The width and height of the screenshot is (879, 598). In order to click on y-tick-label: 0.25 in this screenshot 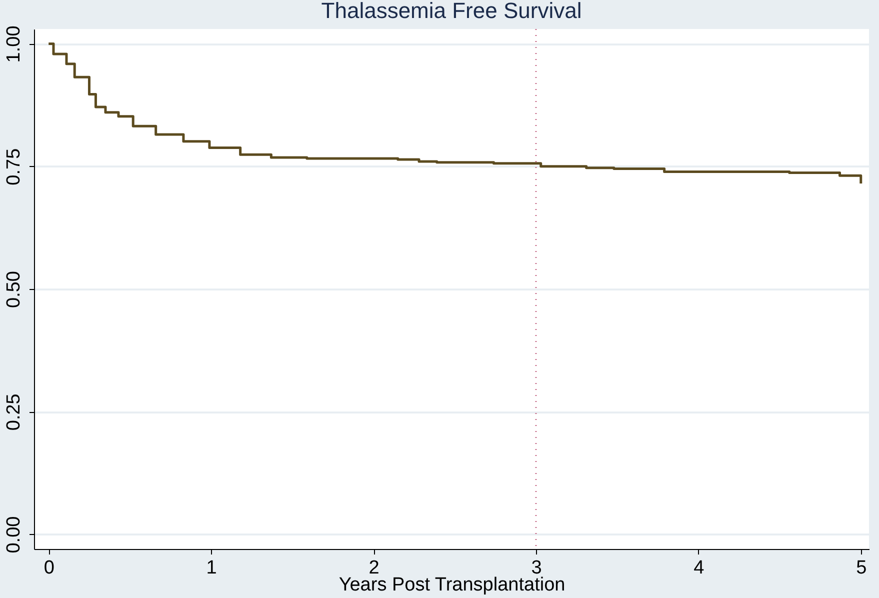, I will do `click(14, 412)`.